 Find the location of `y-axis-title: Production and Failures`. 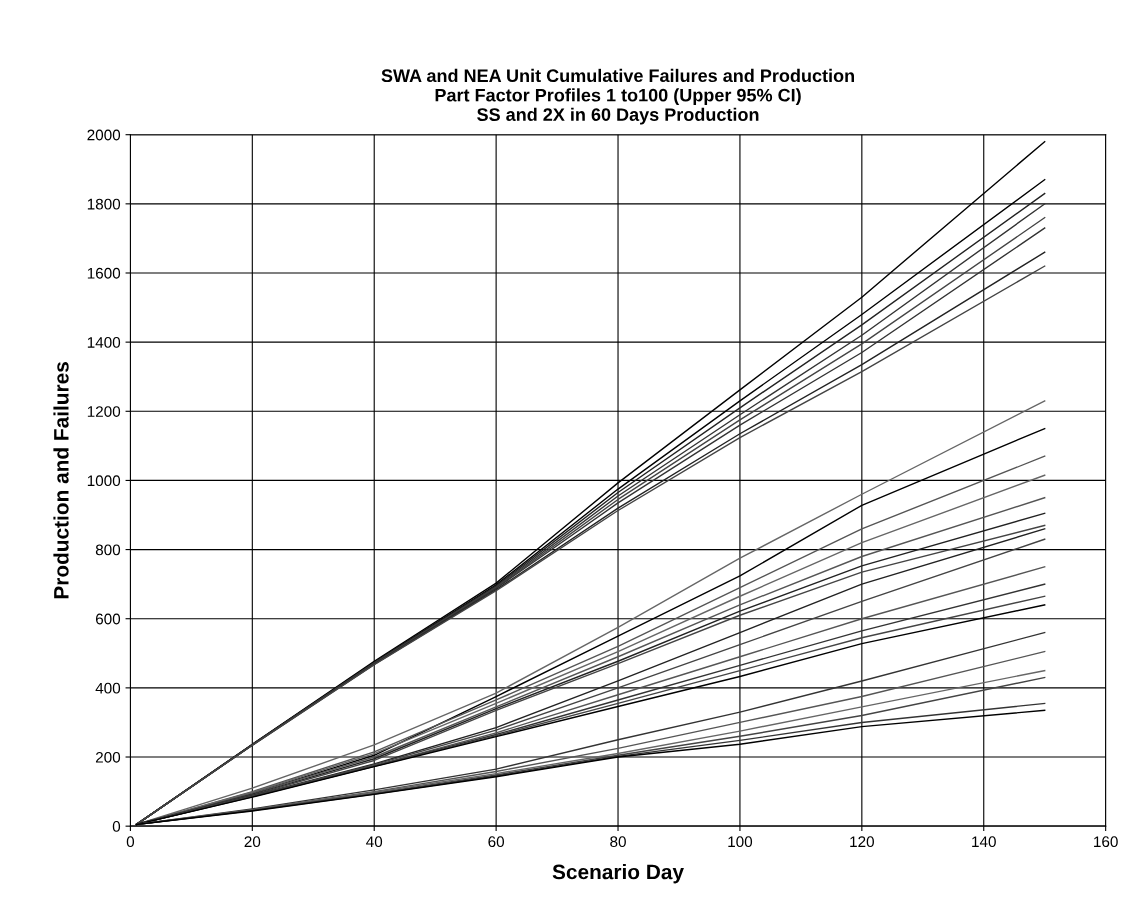

y-axis-title: Production and Failures is located at coordinates (61, 480).